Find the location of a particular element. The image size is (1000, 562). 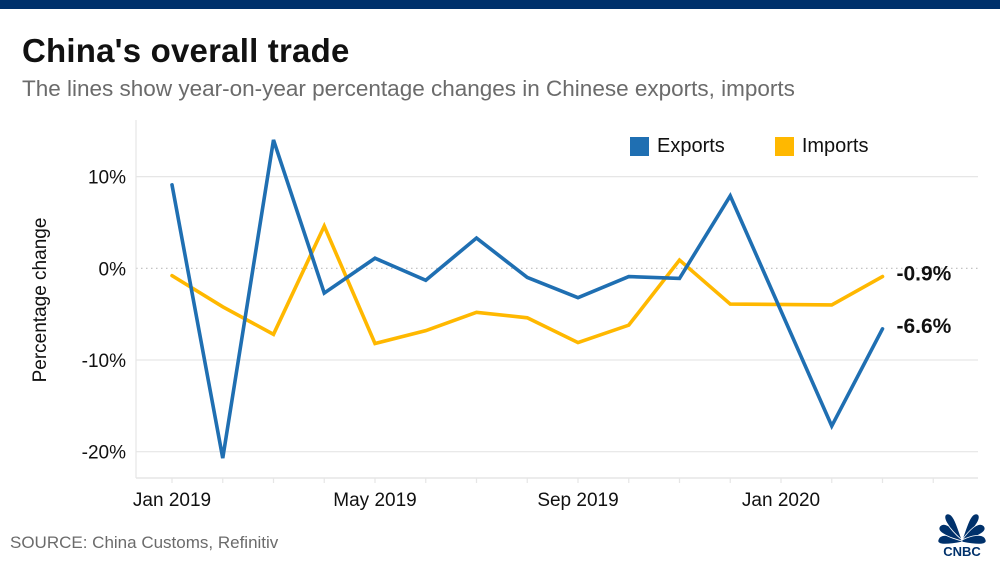

end-label-imports: -0.9% is located at coordinates (924, 274).